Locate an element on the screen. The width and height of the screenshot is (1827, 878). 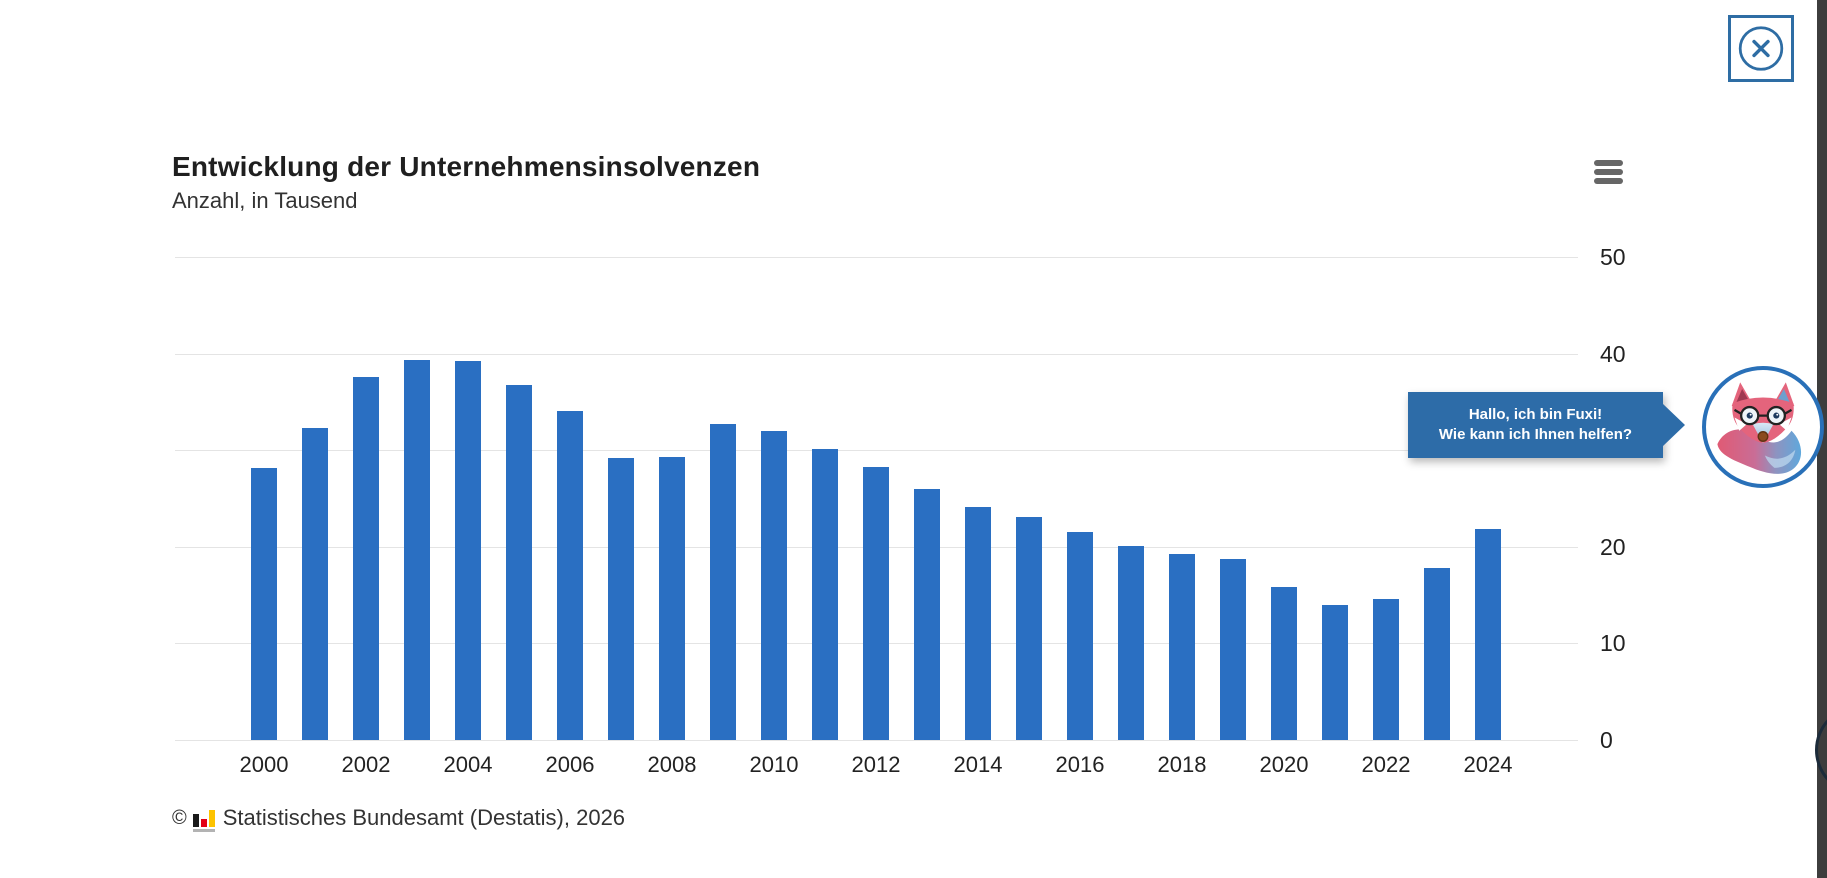
bar-2010 is located at coordinates (774, 585).